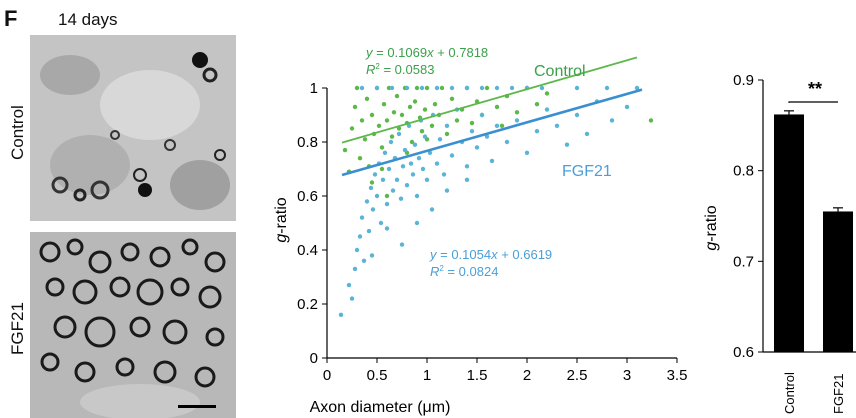 Image resolution: width=856 pixels, height=418 pixels. I want to click on bar-control, so click(789, 233).